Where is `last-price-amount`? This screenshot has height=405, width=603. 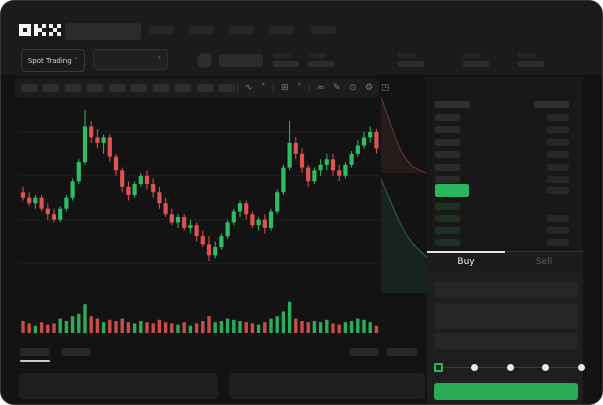 last-price-amount is located at coordinates (558, 190).